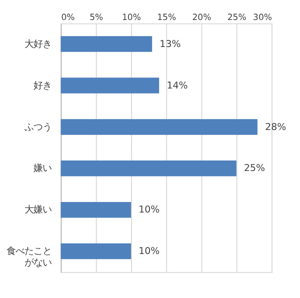  Describe the element at coordinates (43, 168) in the screenshot. I see `y-tick-label: 嫌い` at that location.